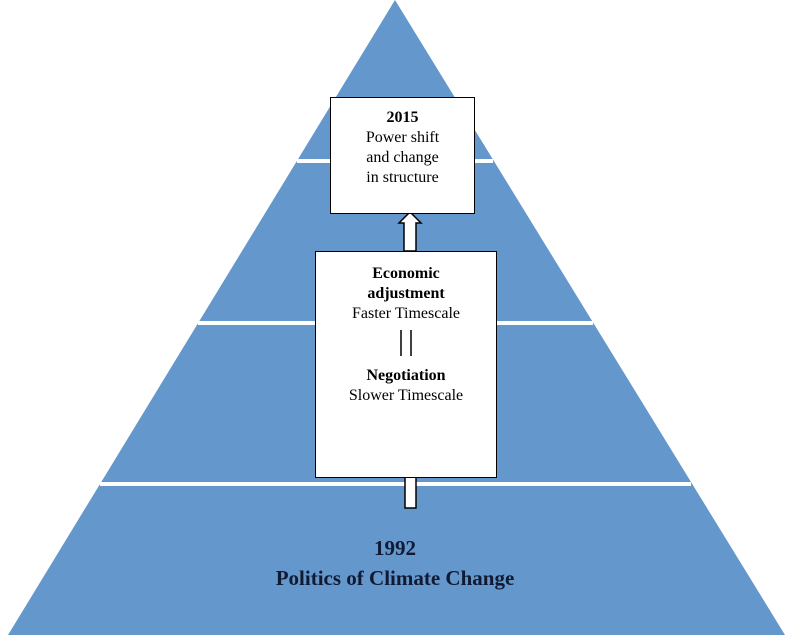 This screenshot has height=635, width=790. I want to click on base-title: Politics of Climate Change, so click(395, 578).